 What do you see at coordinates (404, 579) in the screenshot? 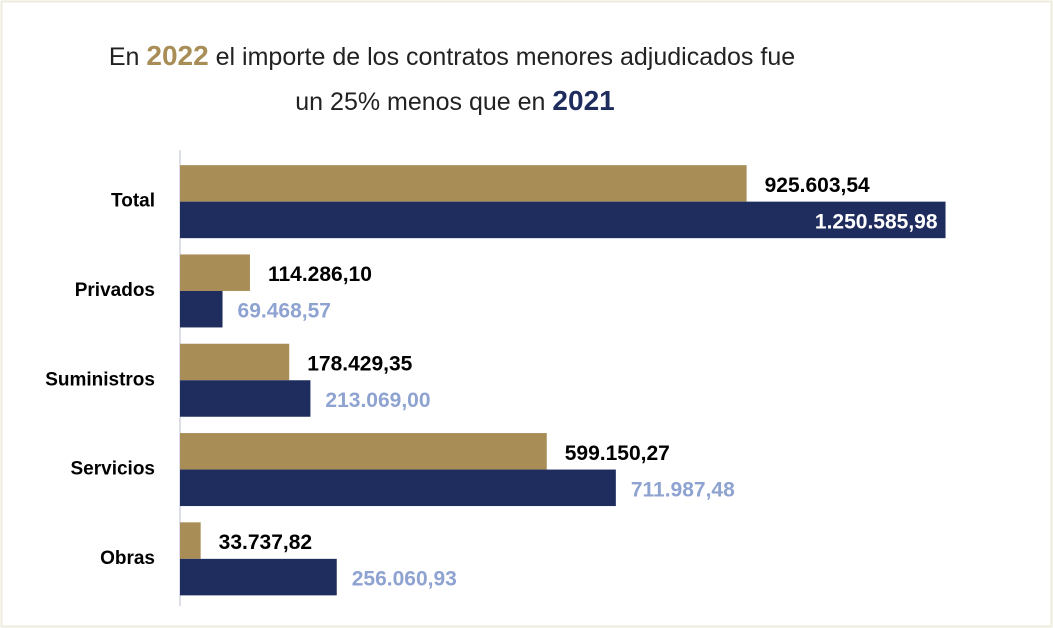
I see `data-label: 256.060,93` at bounding box center [404, 579].